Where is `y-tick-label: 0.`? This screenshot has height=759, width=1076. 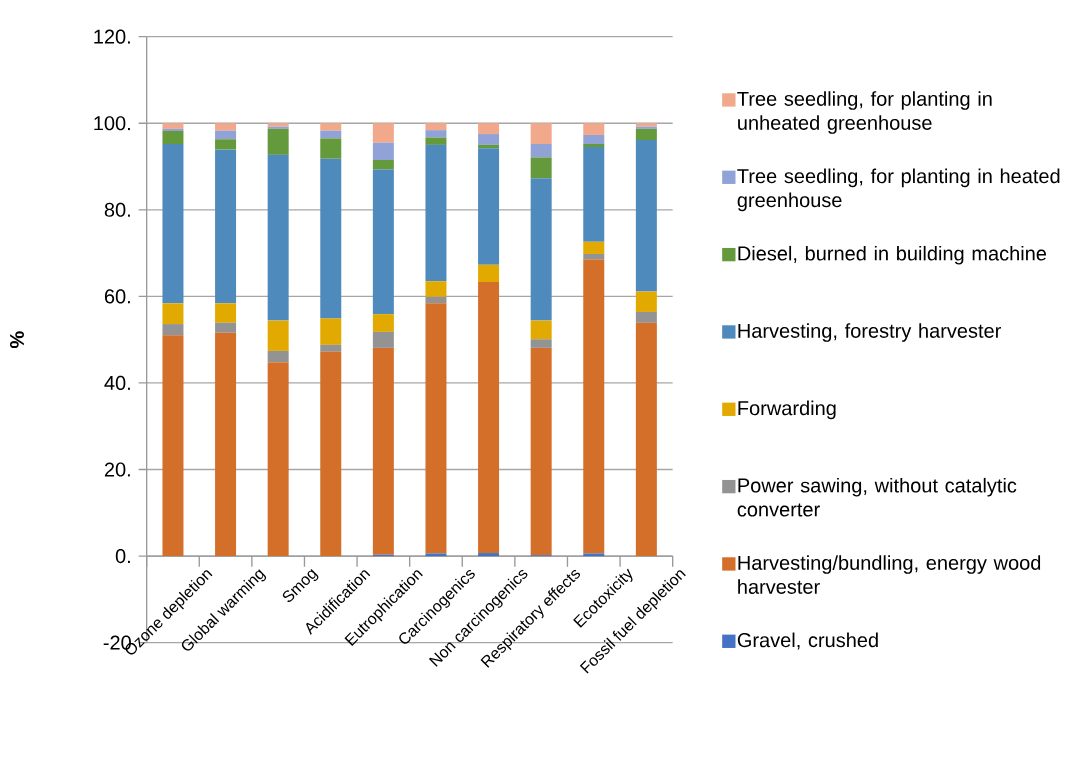
y-tick-label: 0. is located at coordinates (122, 556).